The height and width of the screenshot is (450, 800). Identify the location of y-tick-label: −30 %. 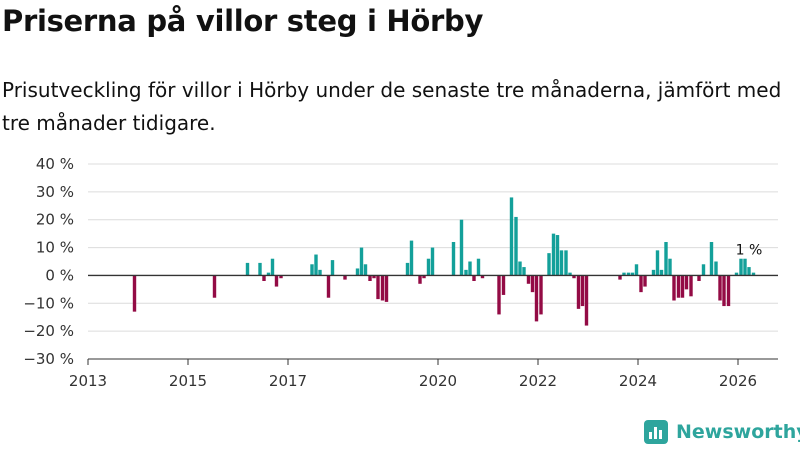
(48, 359).